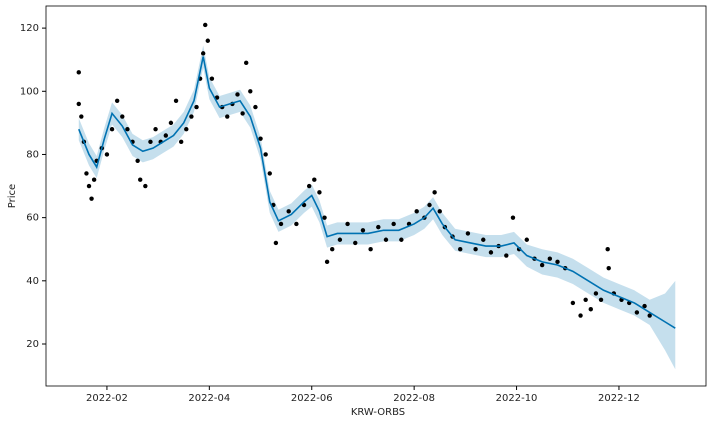 The height and width of the screenshot is (428, 712). Describe the element at coordinates (12, 196) in the screenshot. I see `y-axis-label: Price` at that location.